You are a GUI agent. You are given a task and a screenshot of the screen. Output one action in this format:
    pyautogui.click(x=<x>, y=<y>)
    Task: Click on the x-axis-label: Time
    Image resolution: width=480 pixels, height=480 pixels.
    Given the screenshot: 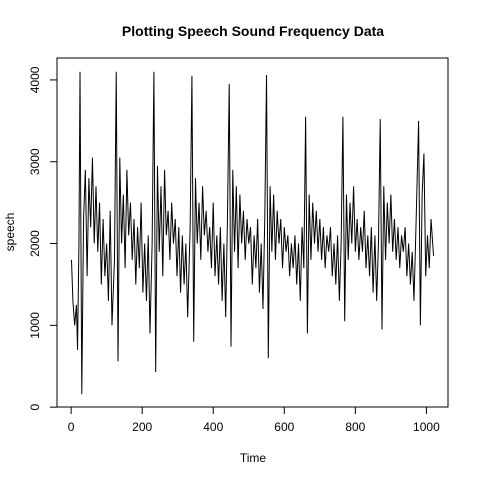 What is the action you would take?
    pyautogui.click(x=253, y=458)
    